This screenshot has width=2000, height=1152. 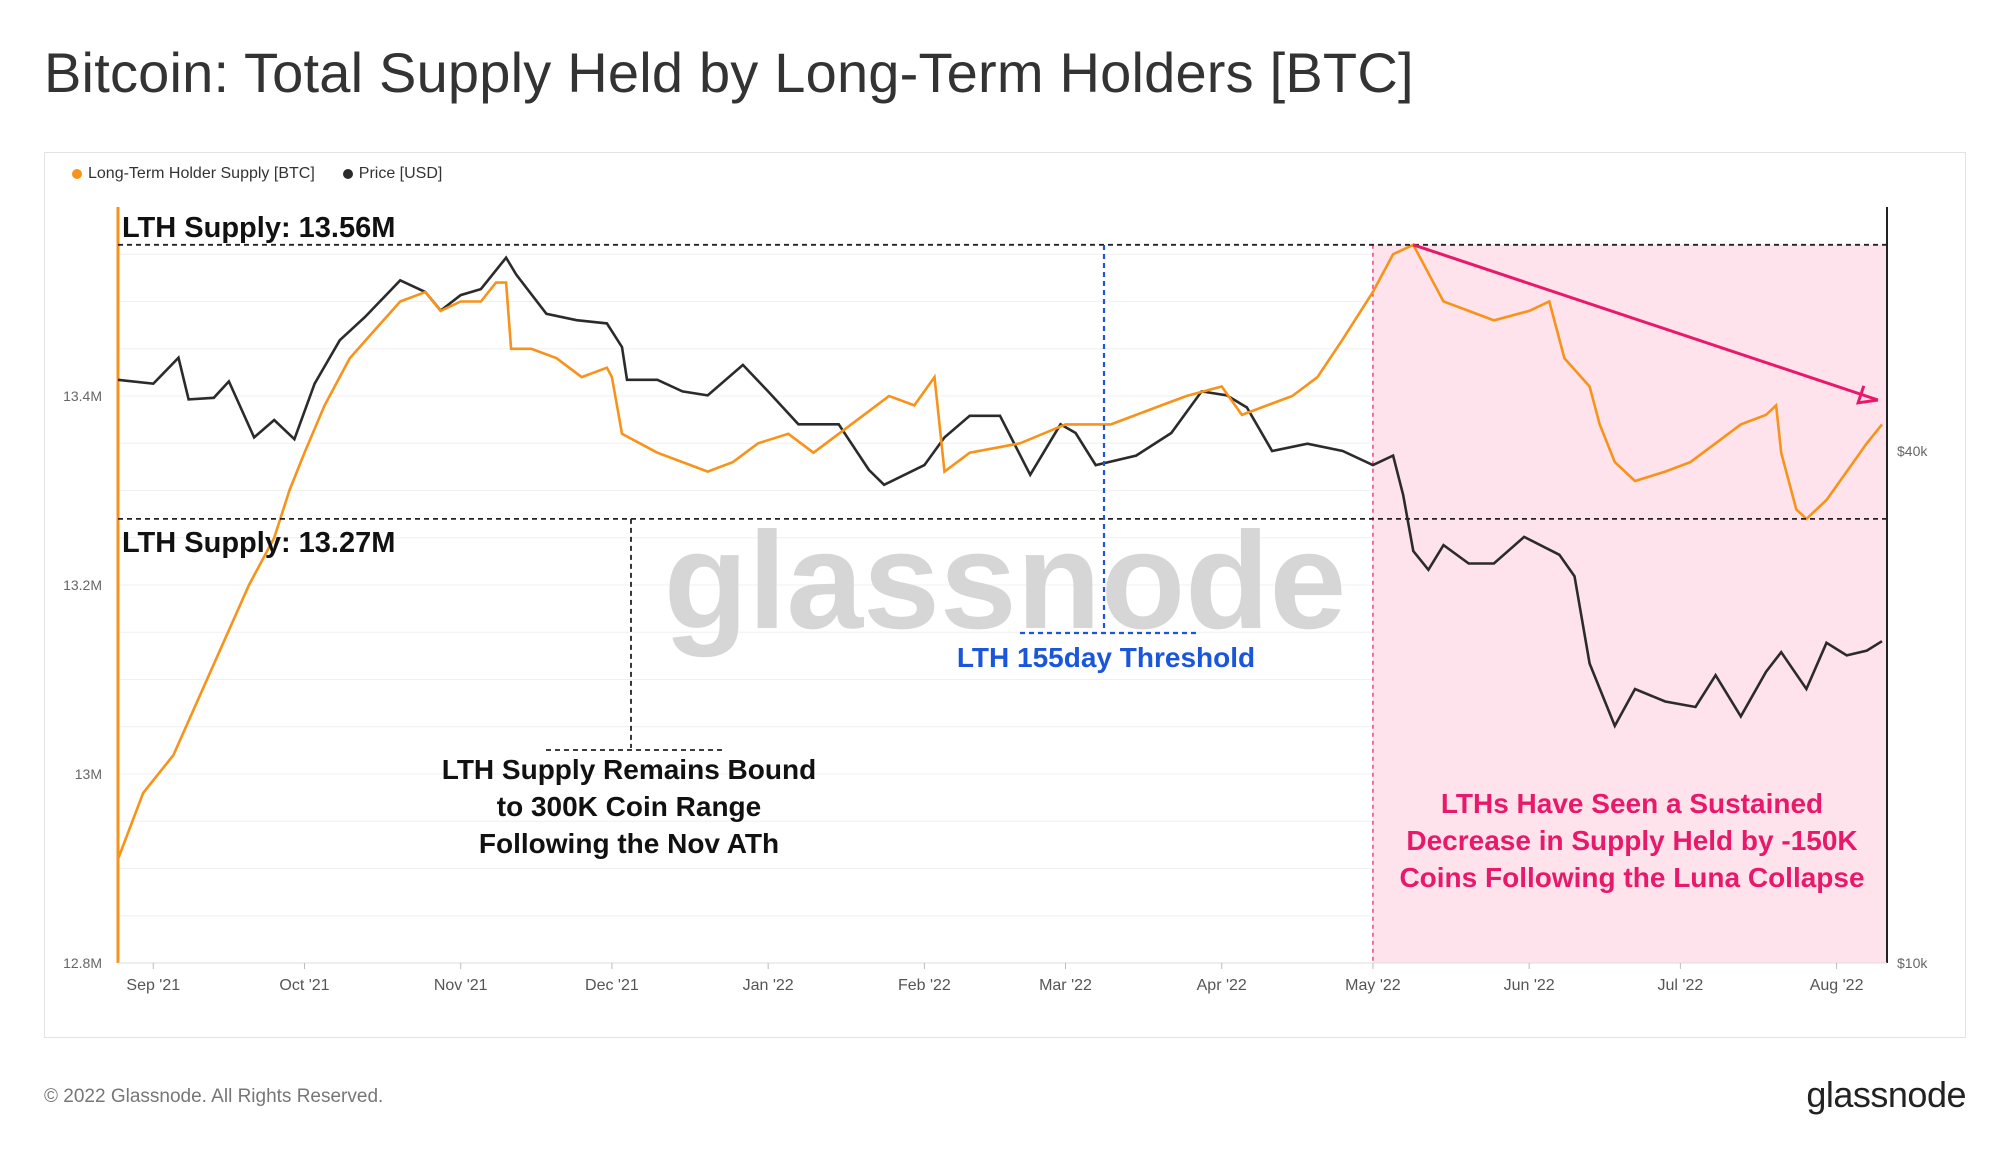 What do you see at coordinates (629, 806) in the screenshot?
I see `range-note-line: to 300K Coin Range` at bounding box center [629, 806].